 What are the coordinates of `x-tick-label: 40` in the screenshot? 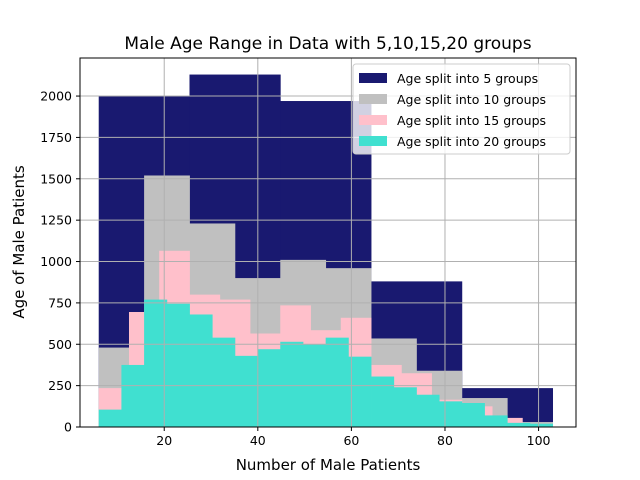 It's located at (258, 440).